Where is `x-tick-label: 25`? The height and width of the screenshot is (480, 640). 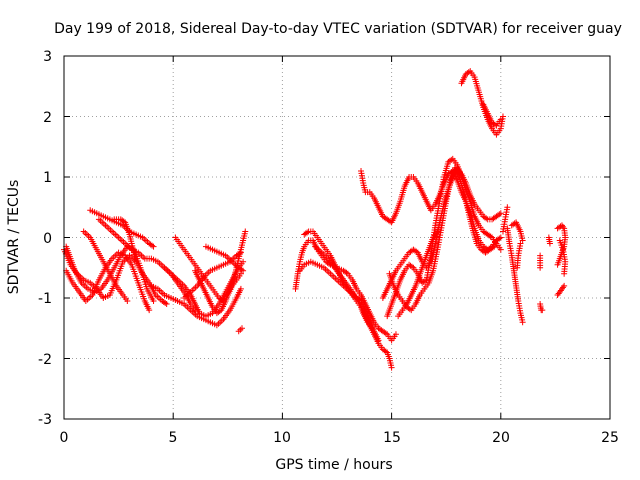
x-tick-label: 25 is located at coordinates (610, 438).